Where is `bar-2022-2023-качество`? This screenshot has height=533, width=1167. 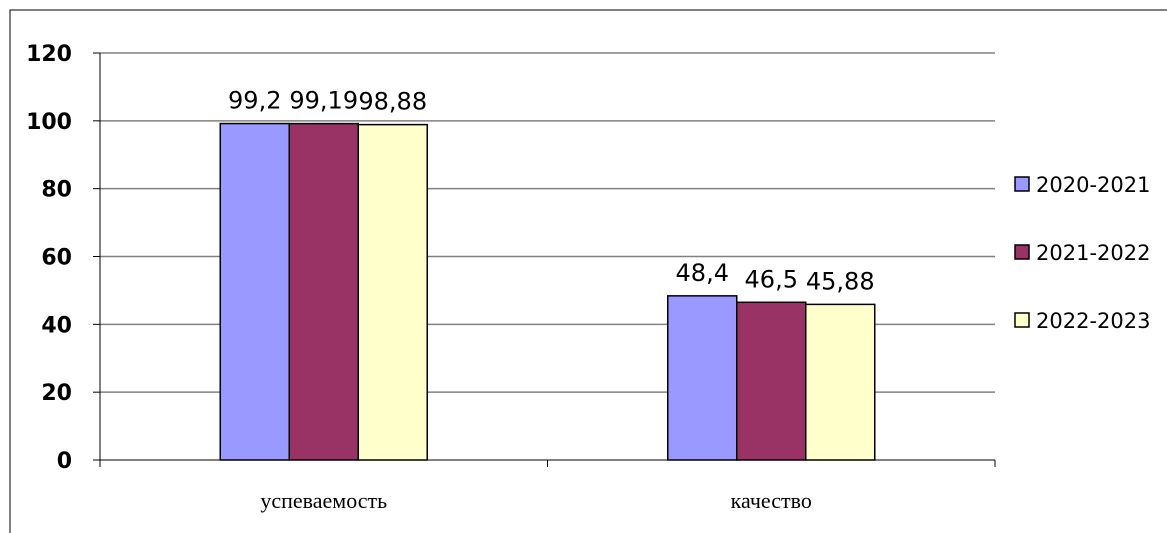 bar-2022-2023-качество is located at coordinates (840, 382).